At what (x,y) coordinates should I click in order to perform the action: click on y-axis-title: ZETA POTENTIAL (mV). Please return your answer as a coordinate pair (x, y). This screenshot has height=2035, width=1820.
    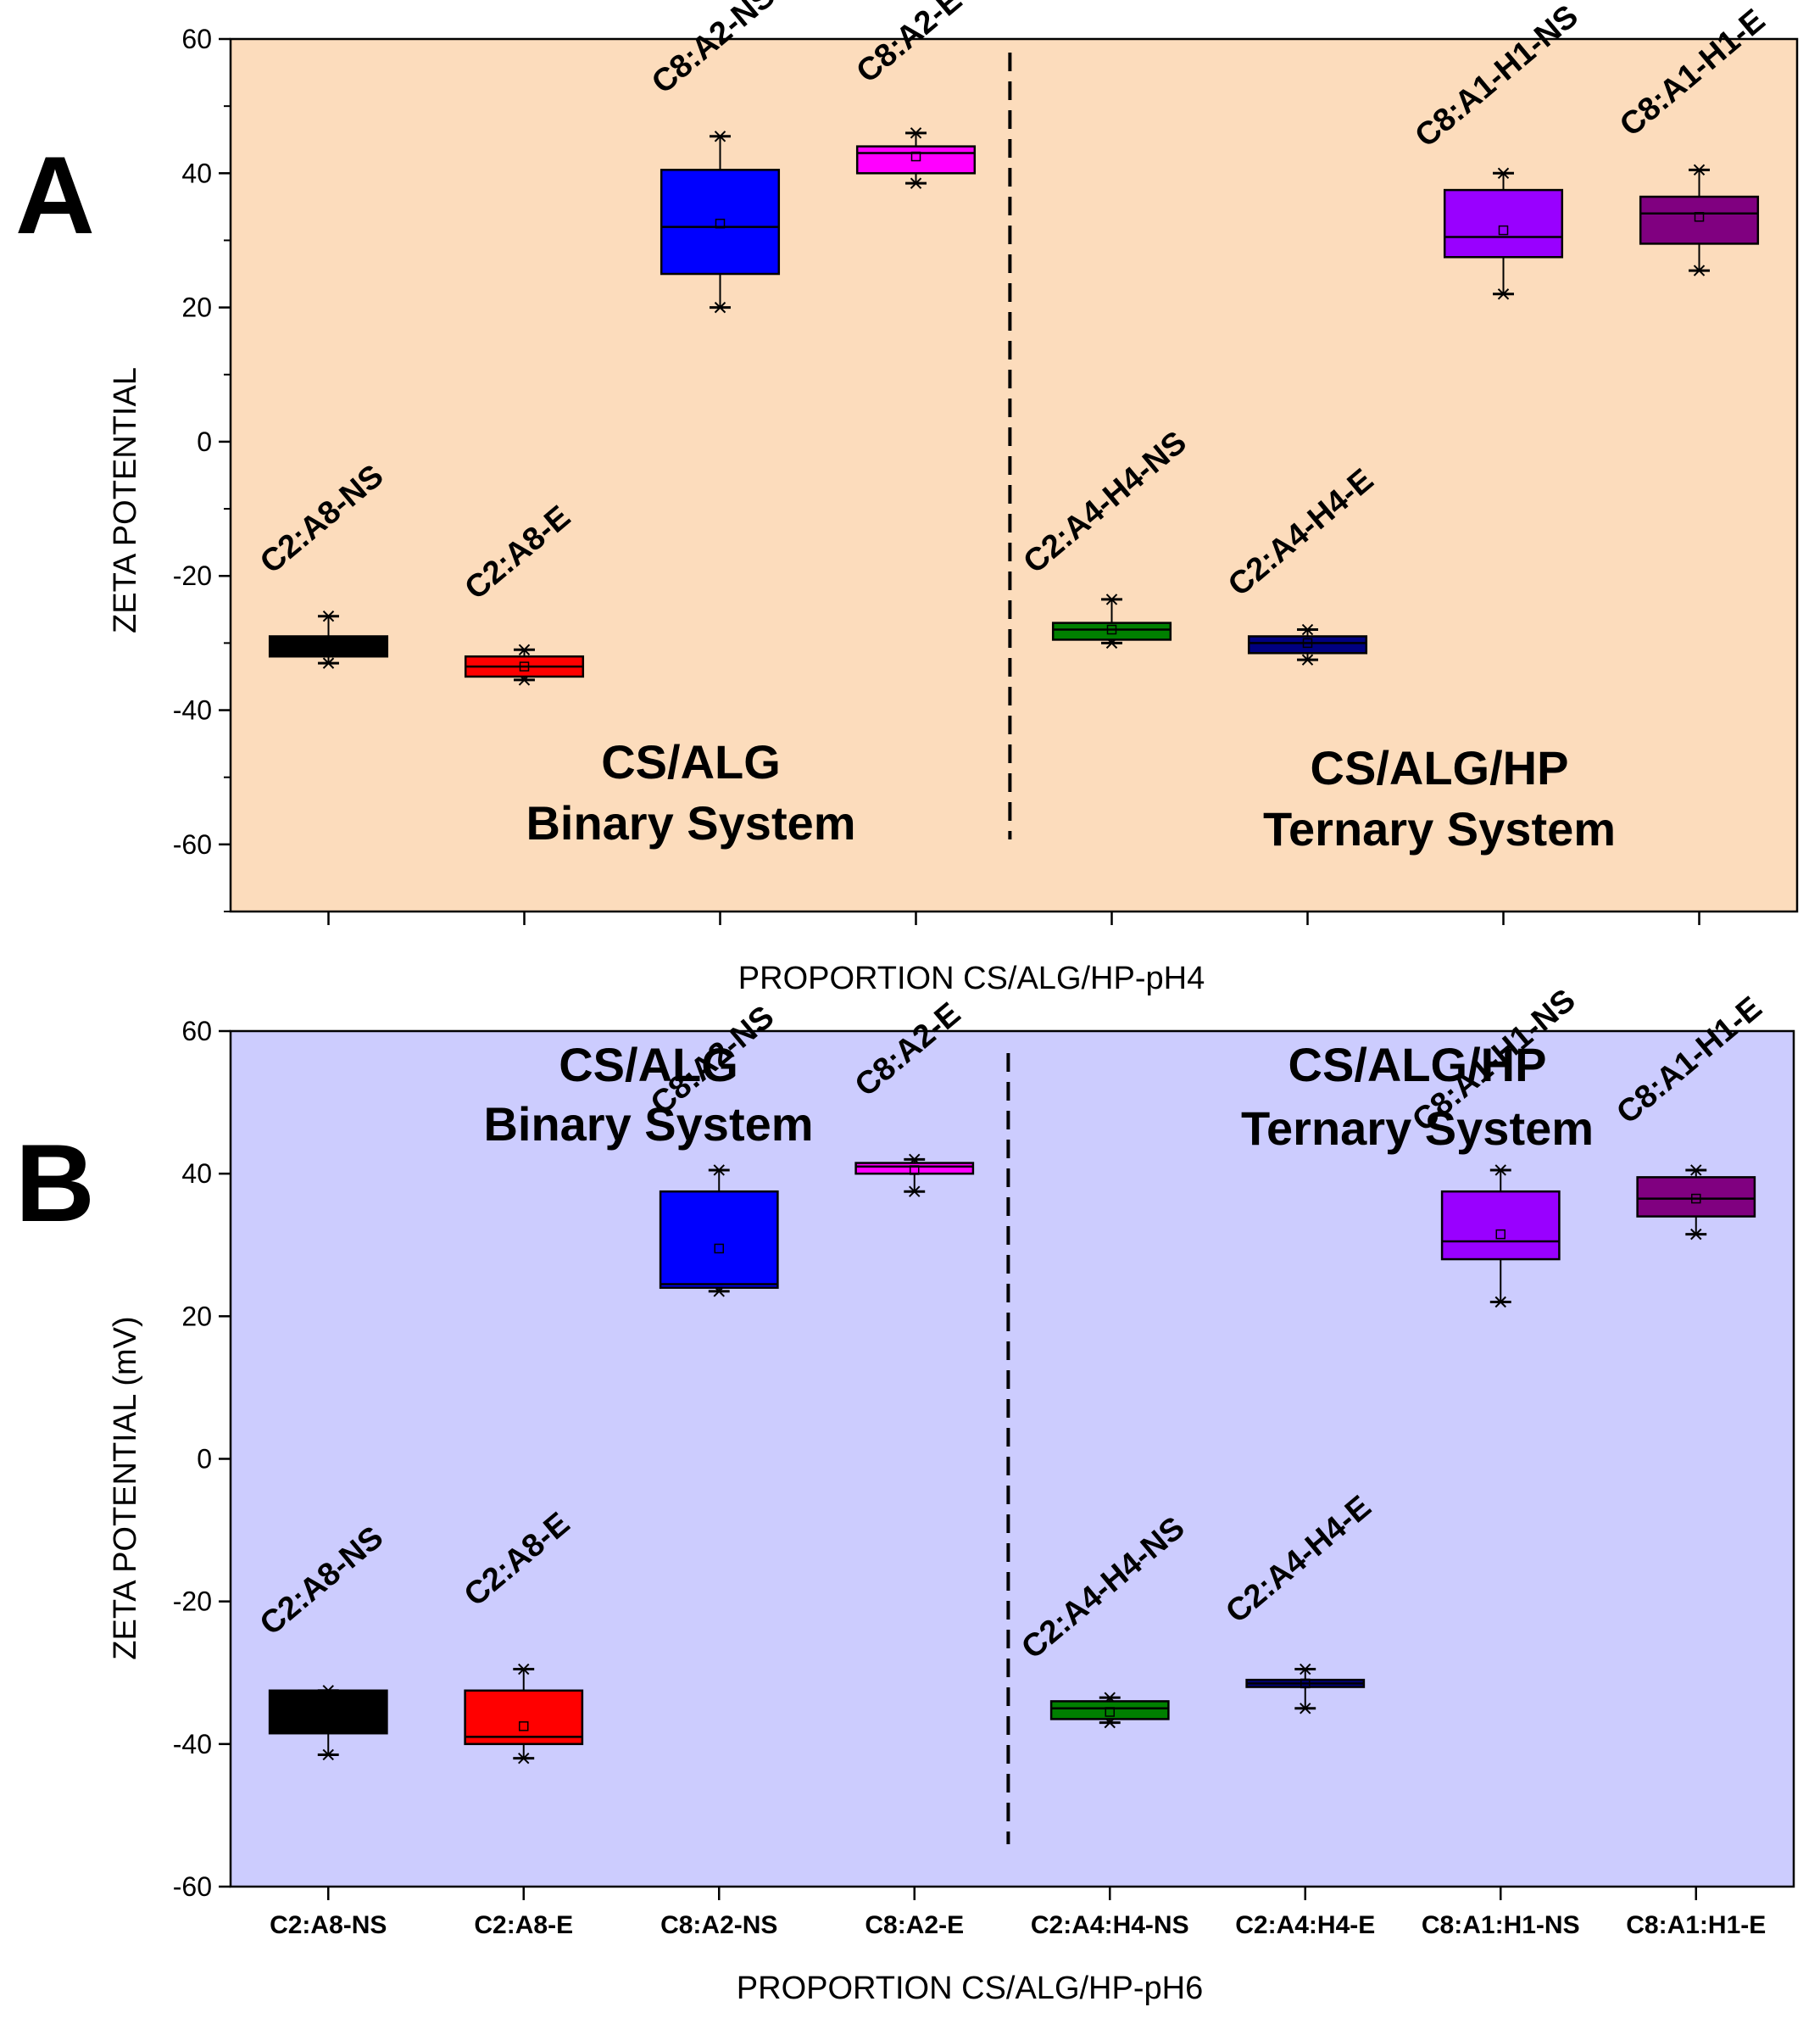
    Looking at the image, I should click on (125, 1487).